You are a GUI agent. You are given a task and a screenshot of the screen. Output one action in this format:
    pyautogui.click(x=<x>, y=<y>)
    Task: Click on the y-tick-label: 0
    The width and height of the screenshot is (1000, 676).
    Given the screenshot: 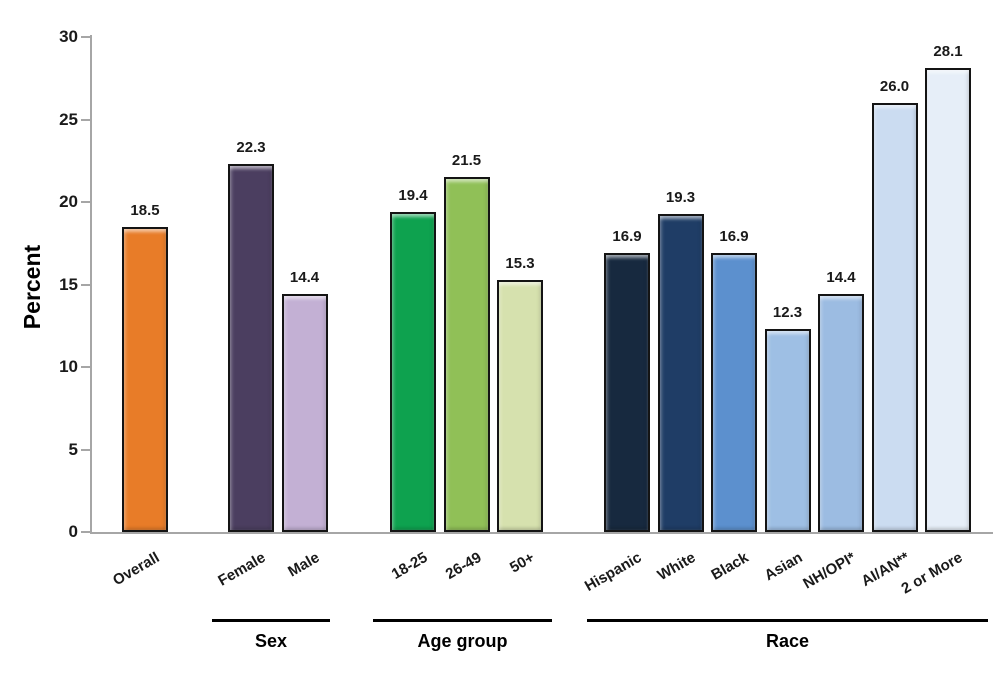 What is the action you would take?
    pyautogui.click(x=73, y=531)
    